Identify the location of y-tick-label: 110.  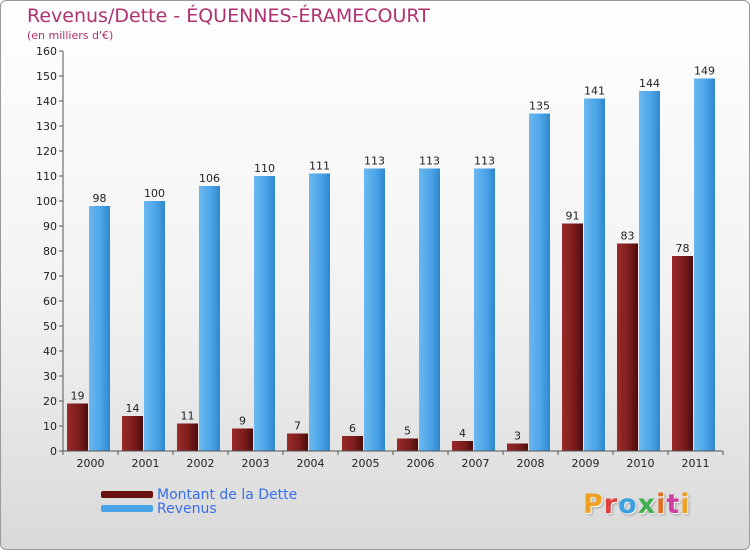
(46, 176).